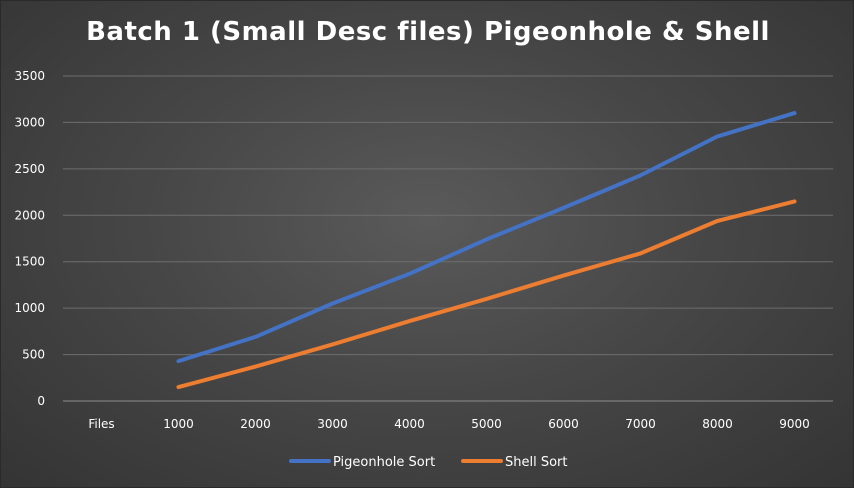 Image resolution: width=854 pixels, height=489 pixels. I want to click on x-tick-label: 2000, so click(255, 424).